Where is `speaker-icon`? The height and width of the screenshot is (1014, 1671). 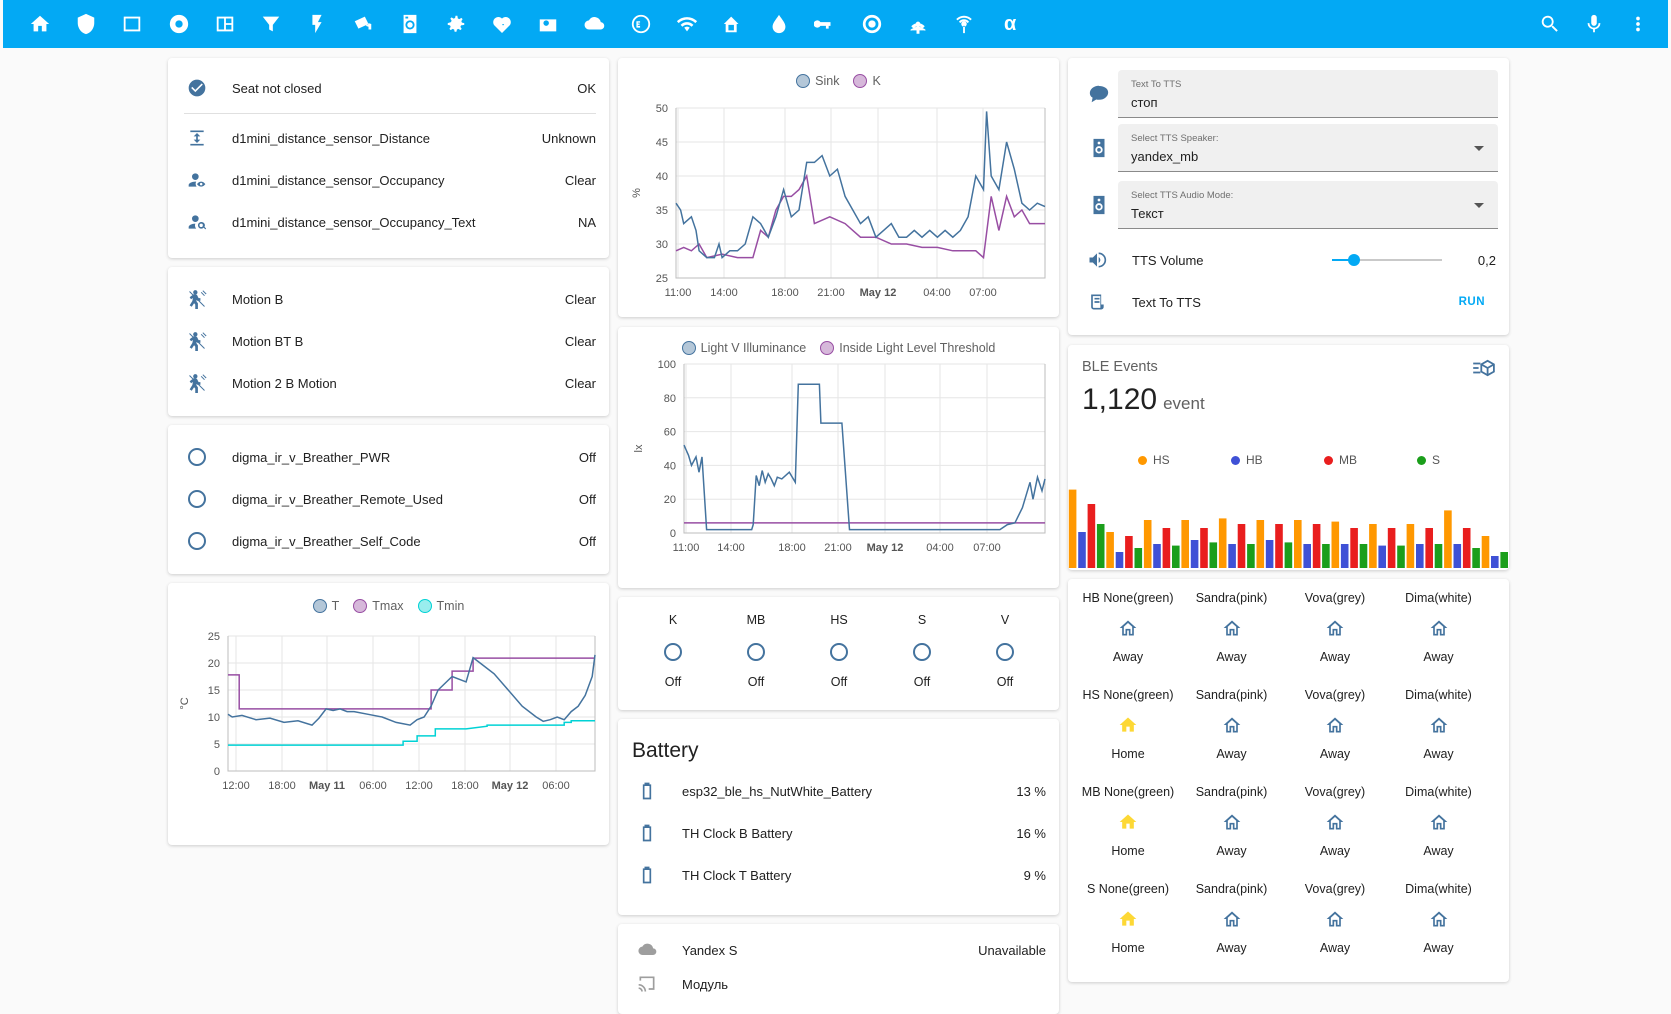 speaker-icon is located at coordinates (1099, 150).